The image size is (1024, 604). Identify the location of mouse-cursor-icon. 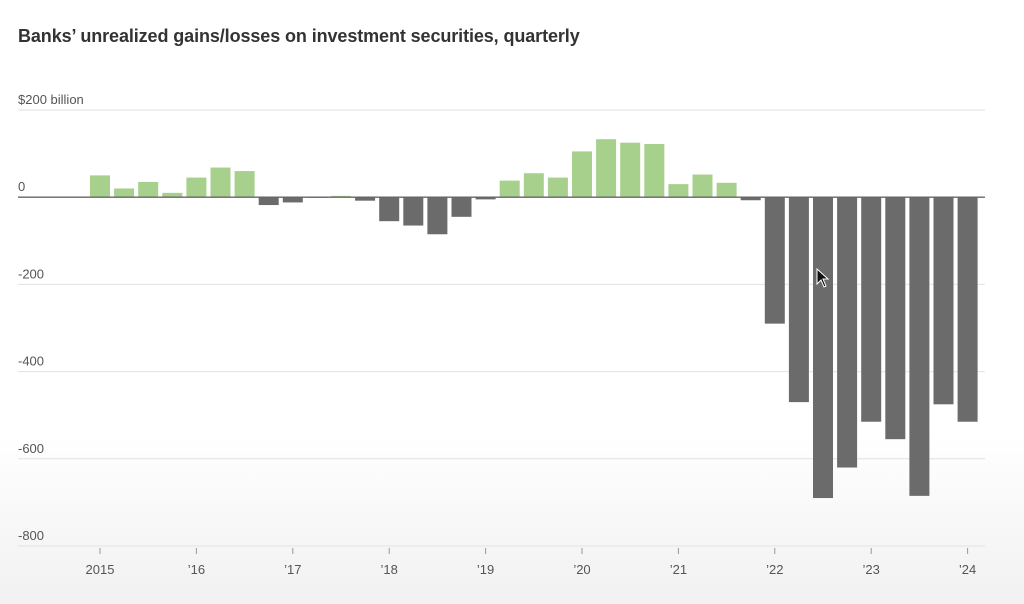
(823, 278).